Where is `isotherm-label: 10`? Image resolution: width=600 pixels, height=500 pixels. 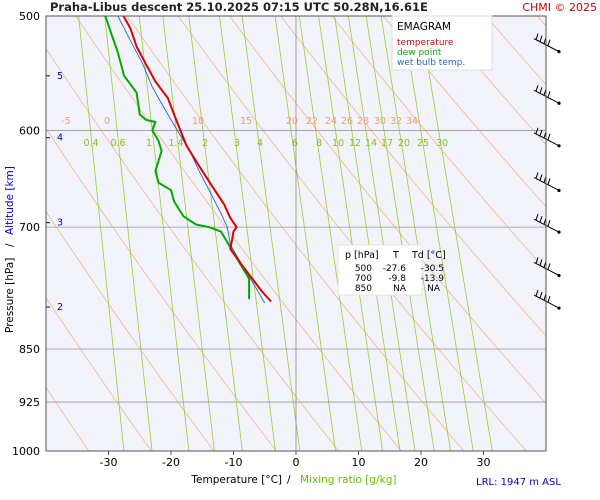
isotherm-label: 10 is located at coordinates (198, 121).